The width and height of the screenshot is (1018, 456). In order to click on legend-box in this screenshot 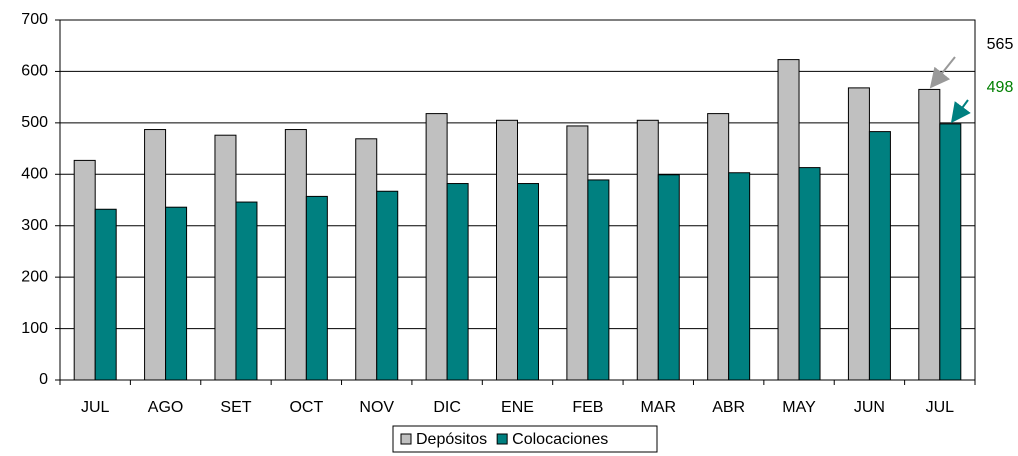, I will do `click(525, 439)`.